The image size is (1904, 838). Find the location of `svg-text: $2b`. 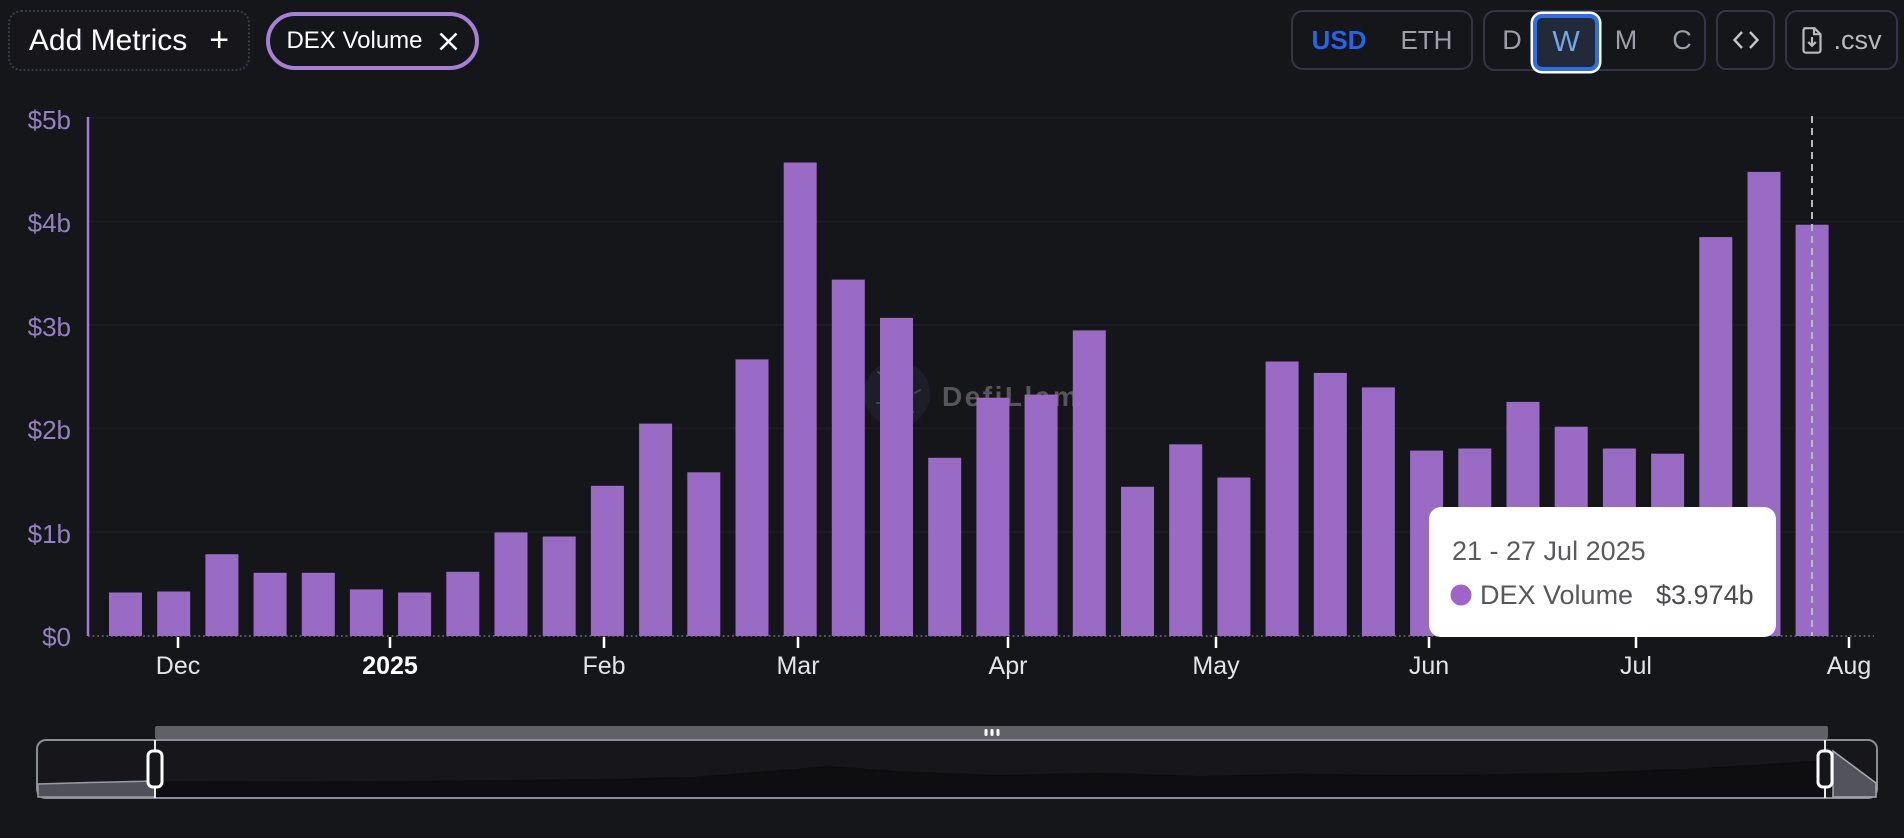

svg-text: $2b is located at coordinates (49, 430).